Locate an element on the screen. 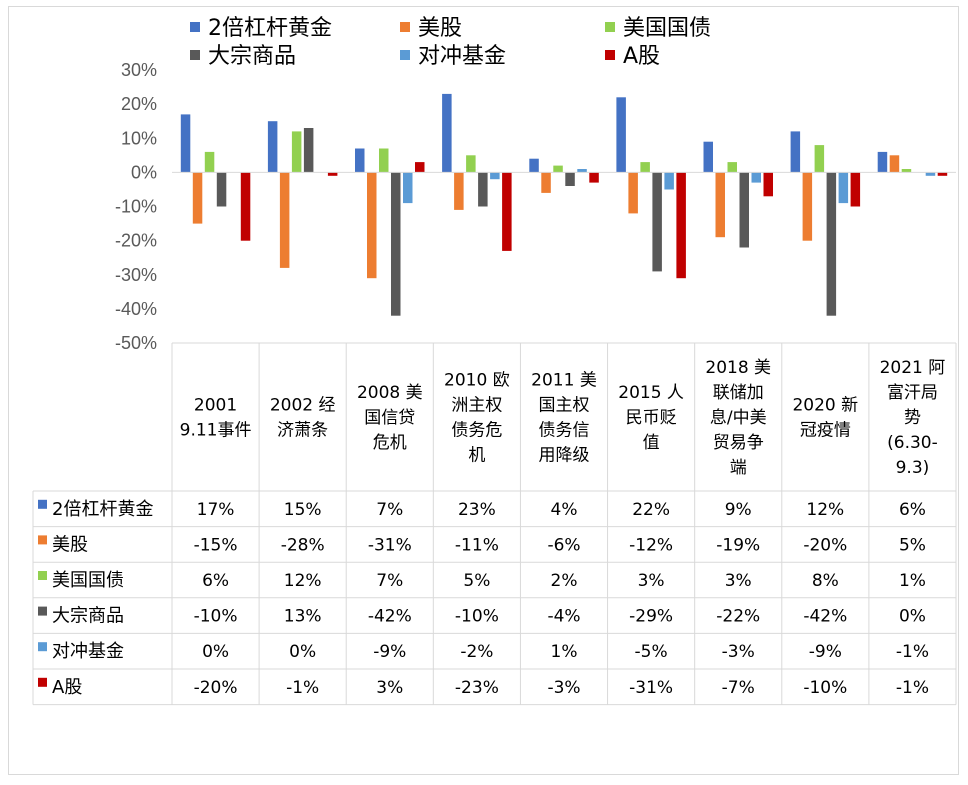  category-label: (6.30- is located at coordinates (912, 443).